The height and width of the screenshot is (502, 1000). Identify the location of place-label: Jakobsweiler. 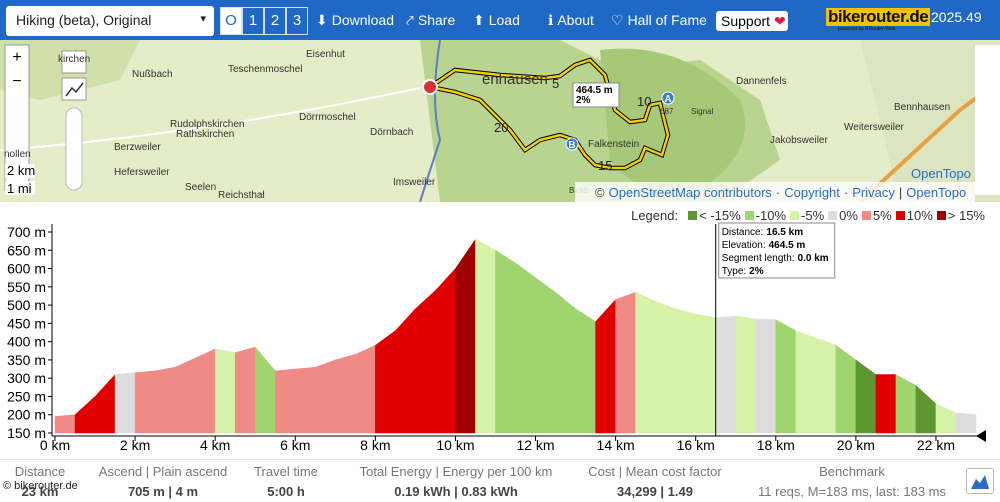
(799, 140).